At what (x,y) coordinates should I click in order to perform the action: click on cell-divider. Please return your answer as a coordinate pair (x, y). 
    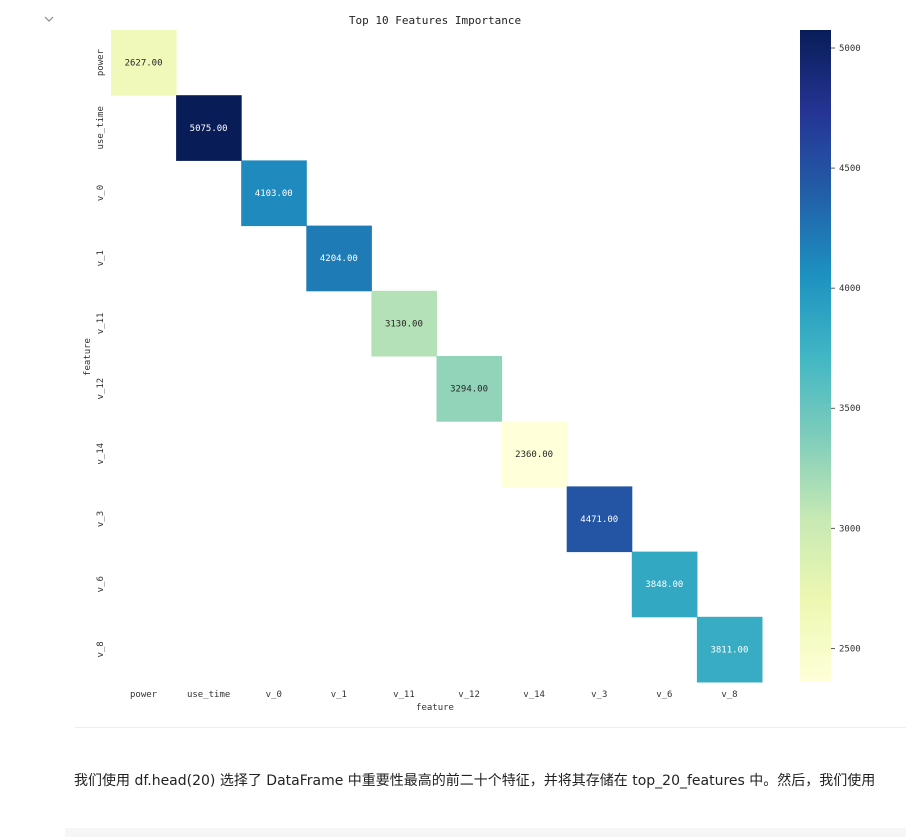
    Looking at the image, I should click on (490, 727).